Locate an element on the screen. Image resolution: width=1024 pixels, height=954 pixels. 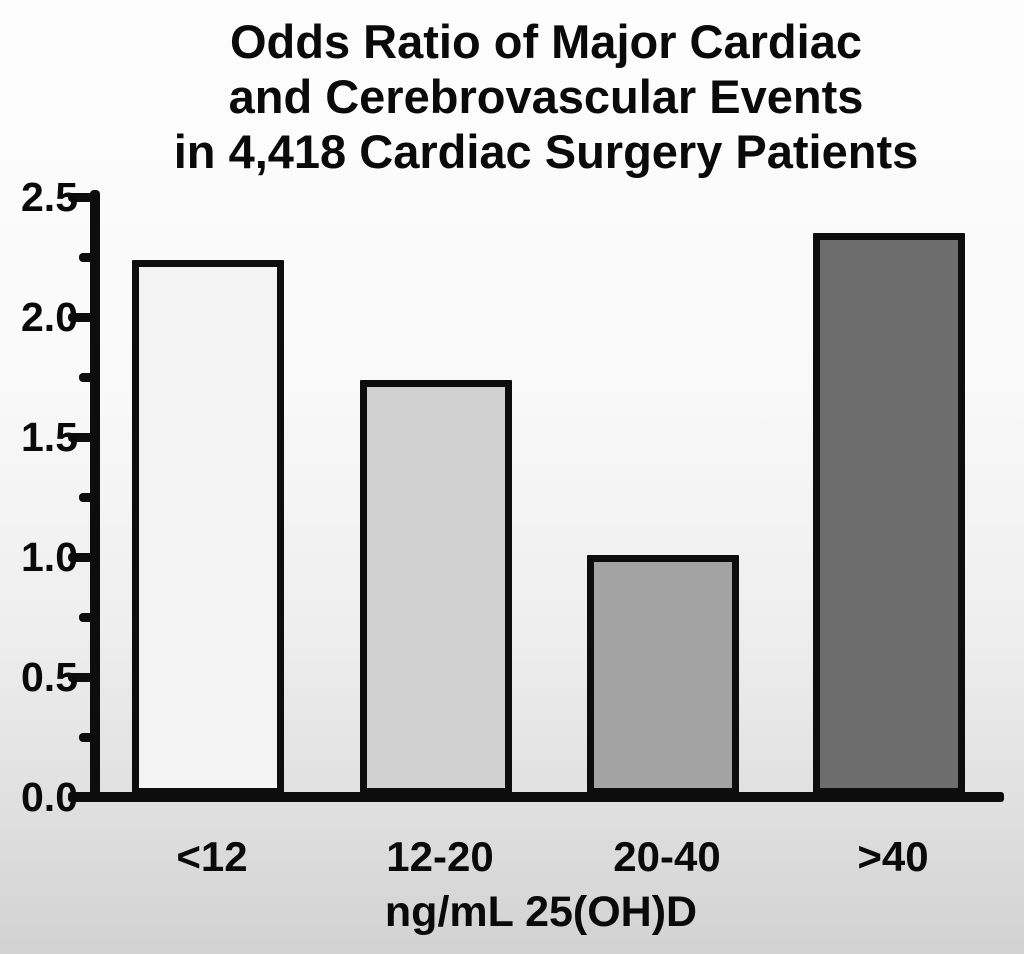
bar-<12 is located at coordinates (208, 527).